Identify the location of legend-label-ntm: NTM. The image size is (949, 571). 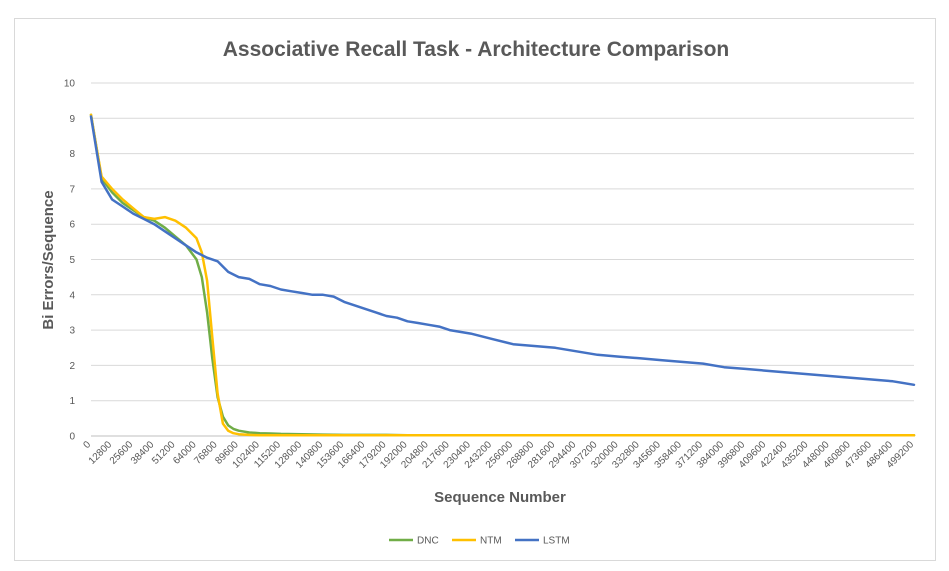
(491, 541).